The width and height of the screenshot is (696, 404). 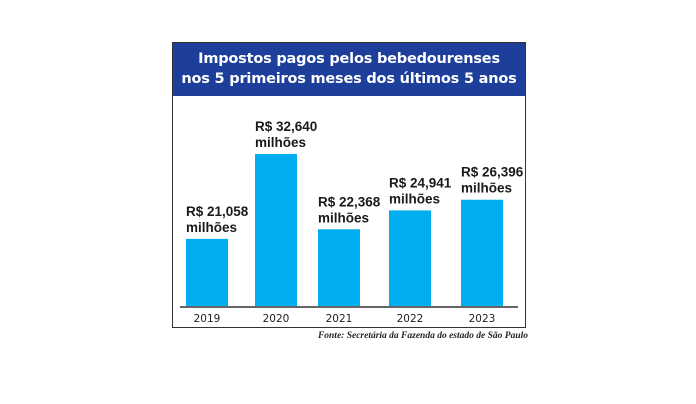 What do you see at coordinates (410, 258) in the screenshot?
I see `bar-2022` at bounding box center [410, 258].